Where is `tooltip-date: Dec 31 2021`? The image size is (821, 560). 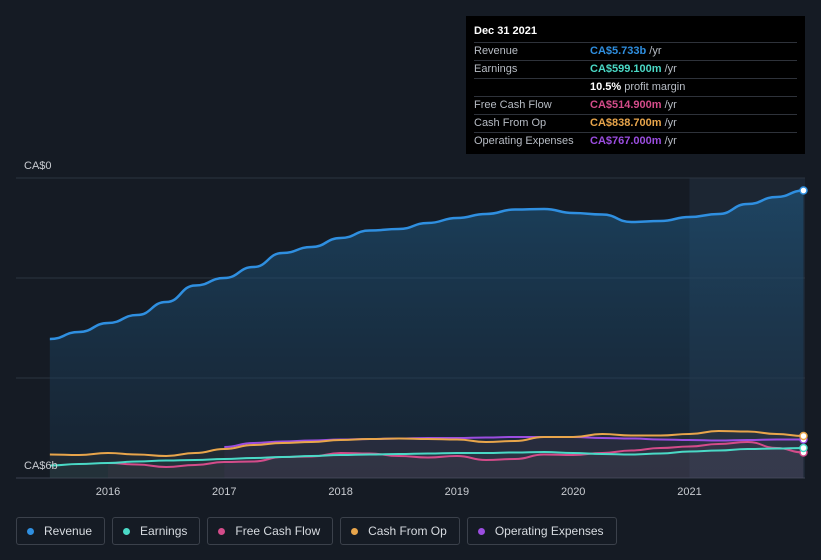 tooltip-date: Dec 31 2021 is located at coordinates (635, 33).